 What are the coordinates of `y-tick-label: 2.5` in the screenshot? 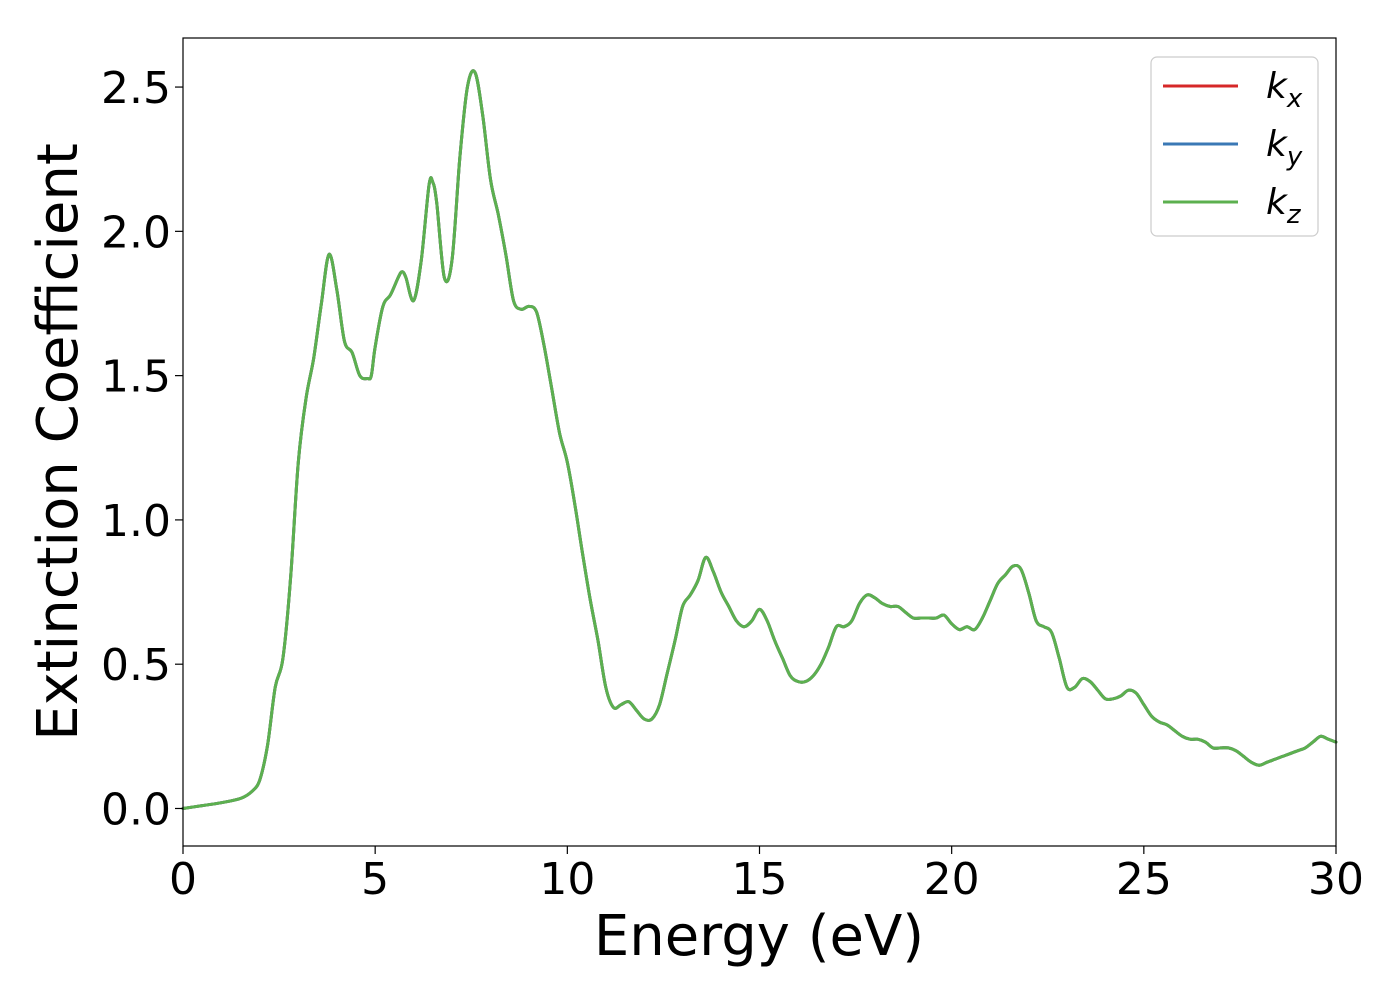 It's located at (136, 88).